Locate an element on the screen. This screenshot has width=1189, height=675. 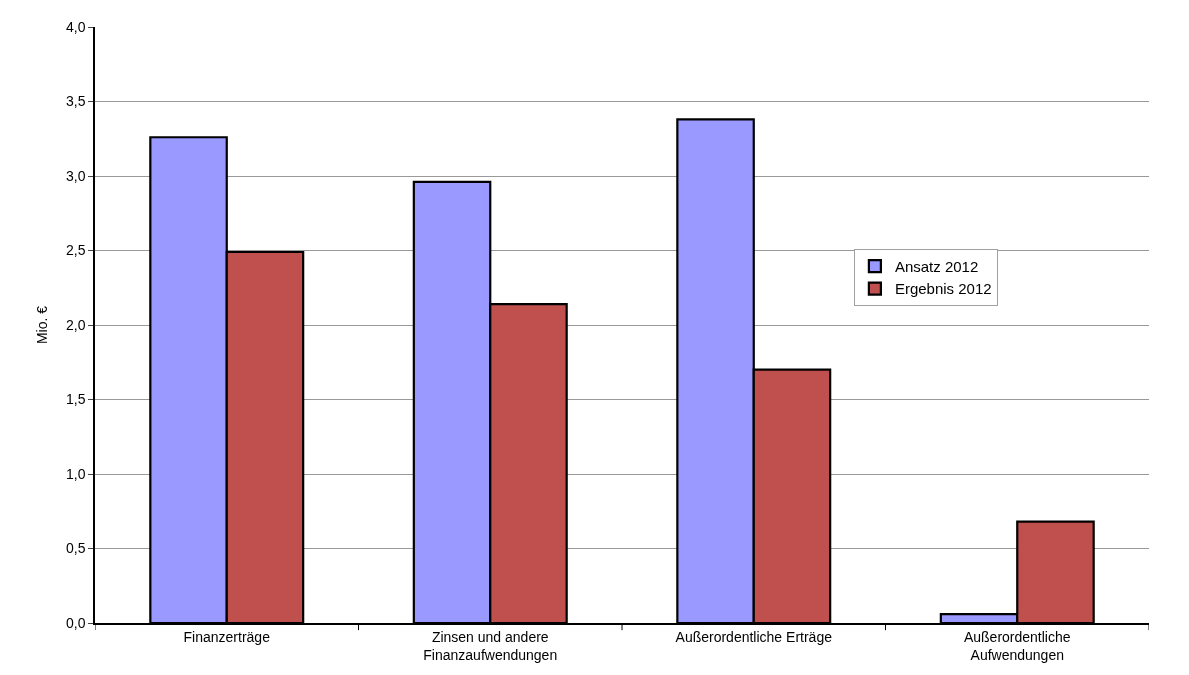
y-axis-title: Mio. € is located at coordinates (42, 325).